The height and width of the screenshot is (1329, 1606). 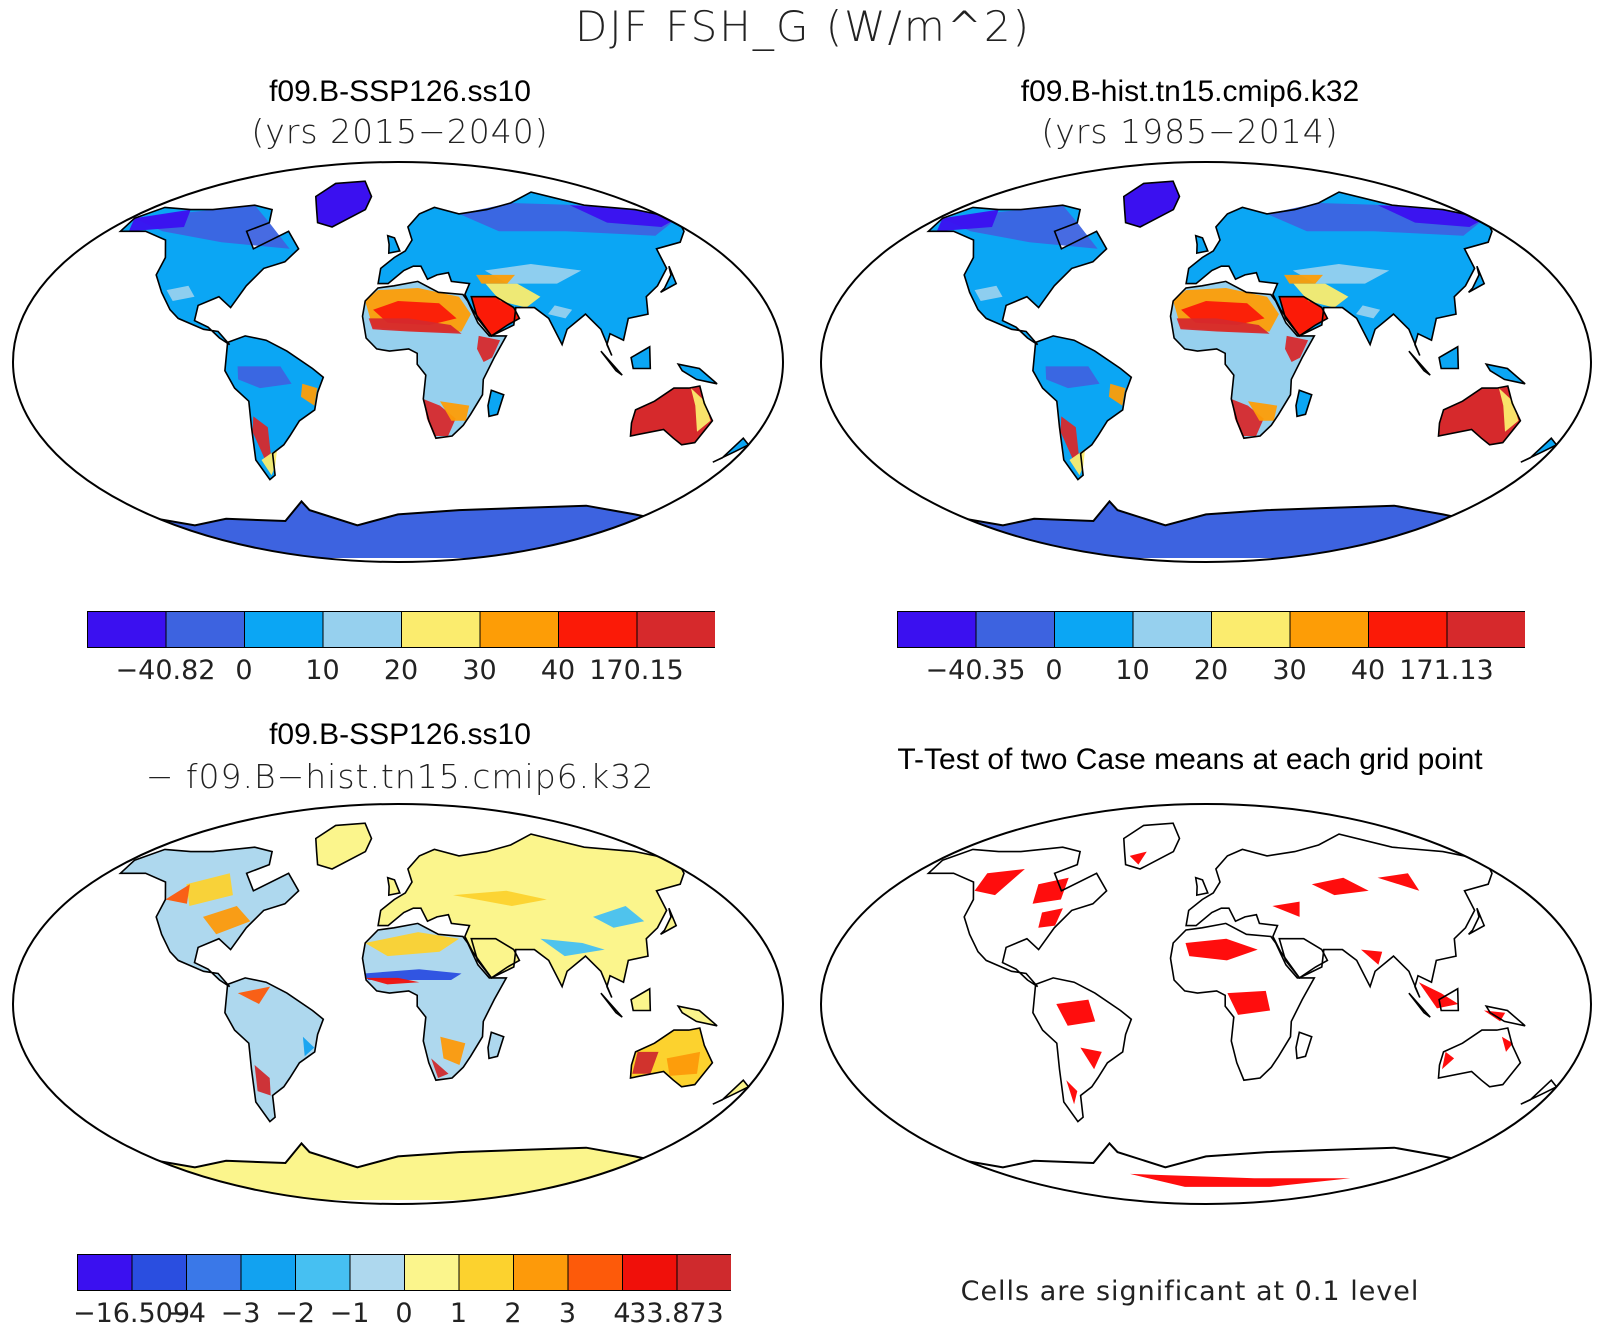 What do you see at coordinates (1446, 670) in the screenshot?
I see `colorbar-tick-label: 171.13` at bounding box center [1446, 670].